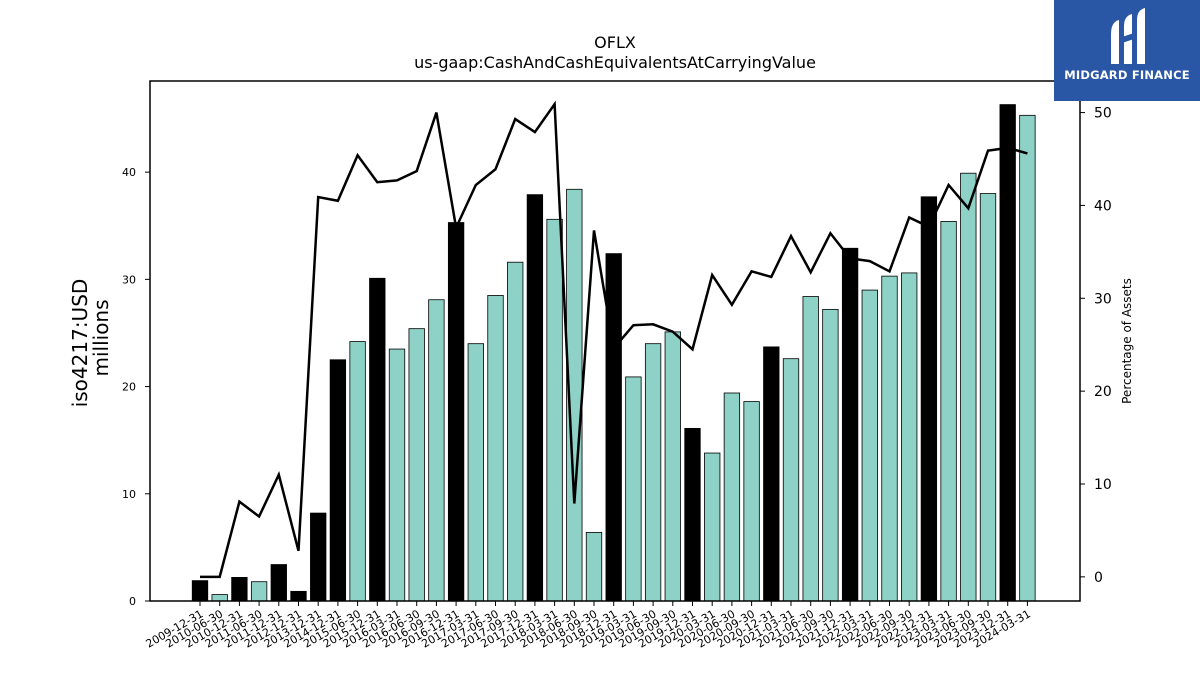  What do you see at coordinates (615, 42) in the screenshot?
I see `chart-title: OFLX` at bounding box center [615, 42].